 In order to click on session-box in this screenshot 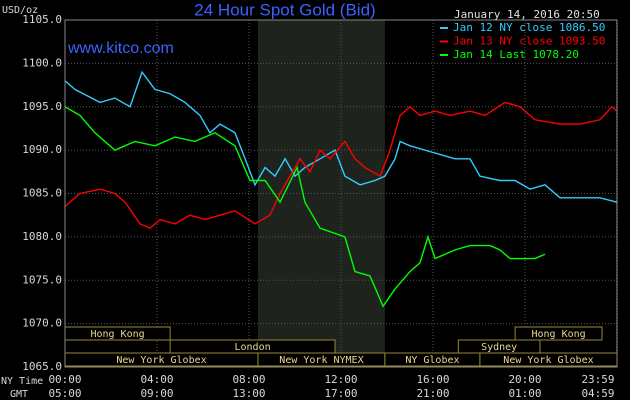, I will do `click(558, 333)`.